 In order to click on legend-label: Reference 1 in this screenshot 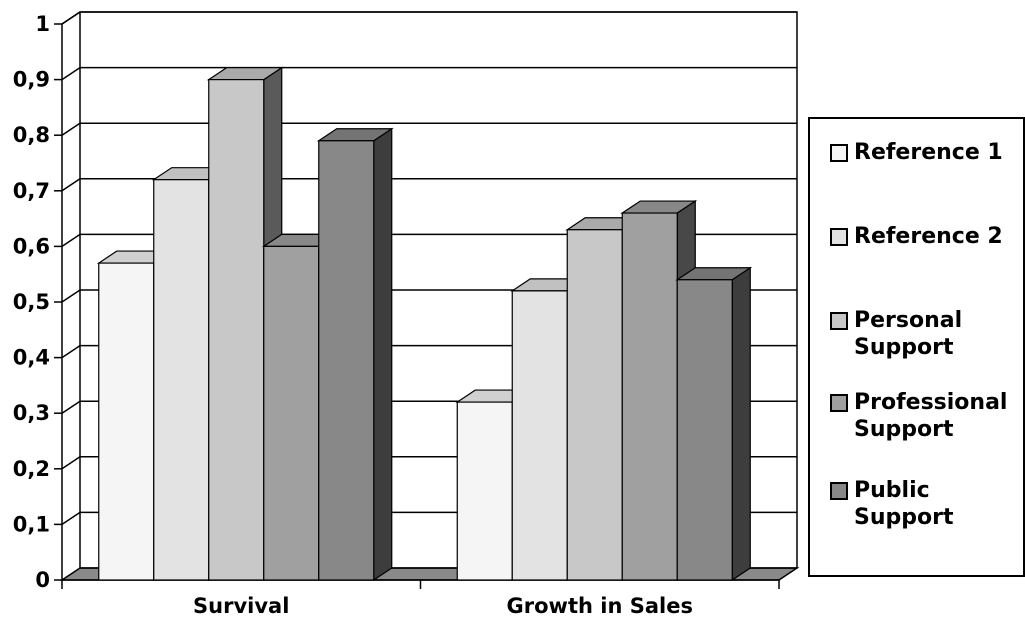, I will do `click(928, 152)`.